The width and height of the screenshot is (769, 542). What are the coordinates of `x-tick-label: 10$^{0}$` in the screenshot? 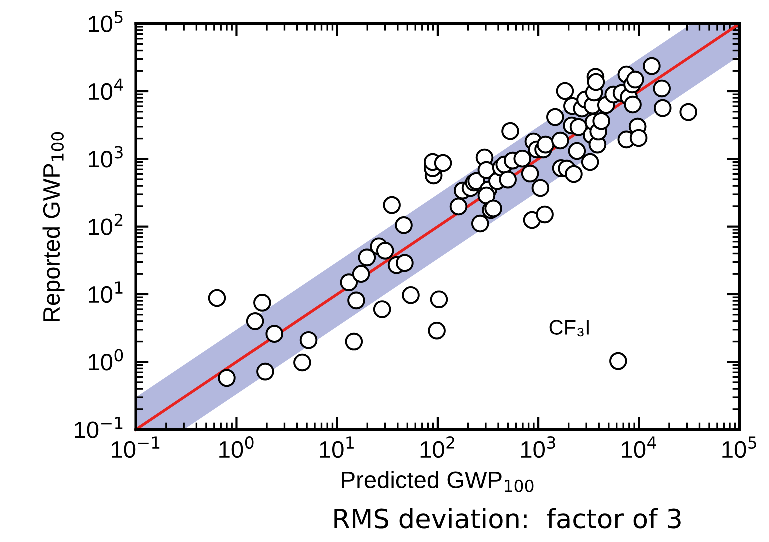 It's located at (237, 447).